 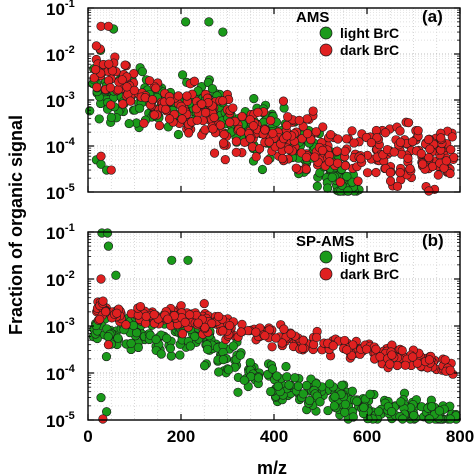 What do you see at coordinates (460, 436) in the screenshot?
I see `x-tick-label: 800` at bounding box center [460, 436].